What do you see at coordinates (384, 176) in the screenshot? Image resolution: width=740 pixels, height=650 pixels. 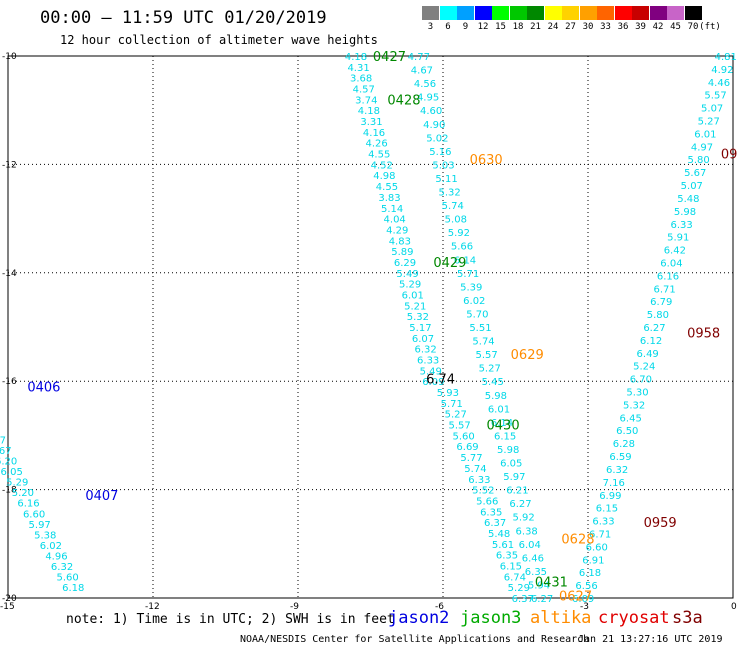 I see `wave-height-value: 4.98` at bounding box center [384, 176].